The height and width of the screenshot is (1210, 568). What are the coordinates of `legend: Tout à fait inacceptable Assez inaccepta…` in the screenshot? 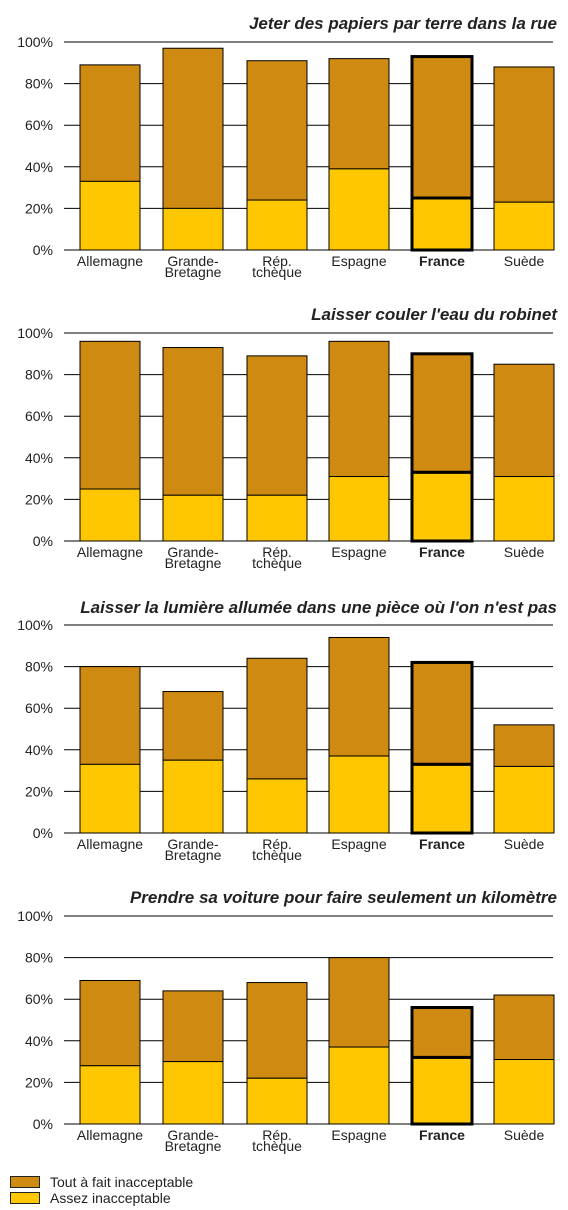 It's located at (101, 1190).